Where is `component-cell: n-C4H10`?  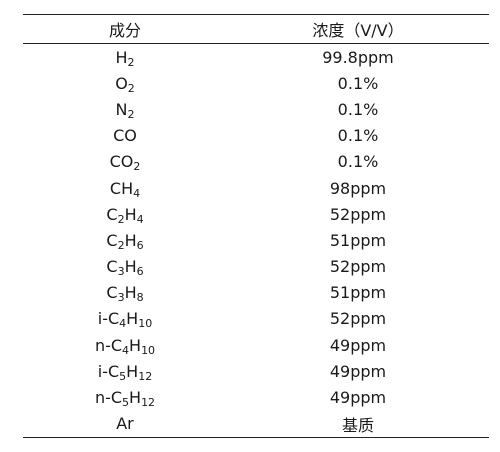 component-cell: n-C4H10 is located at coordinates (125, 346).